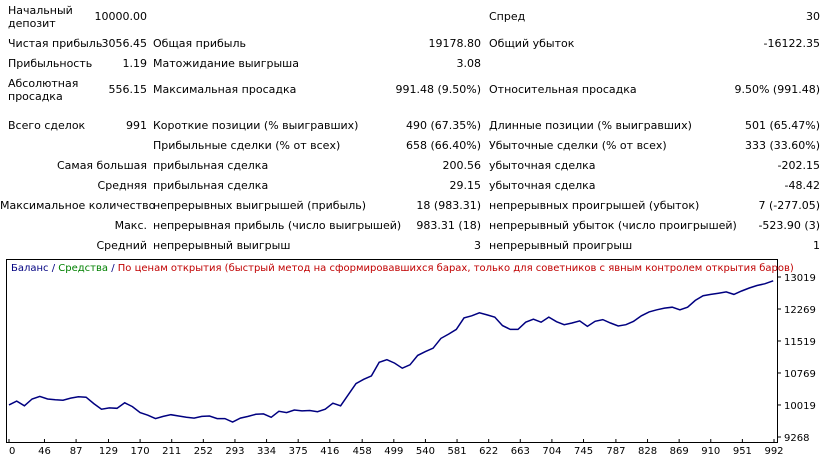 The height and width of the screenshot is (466, 838). Describe the element at coordinates (816, 245) in the screenshot. I see `avg-cons-losses-value: 1` at that location.